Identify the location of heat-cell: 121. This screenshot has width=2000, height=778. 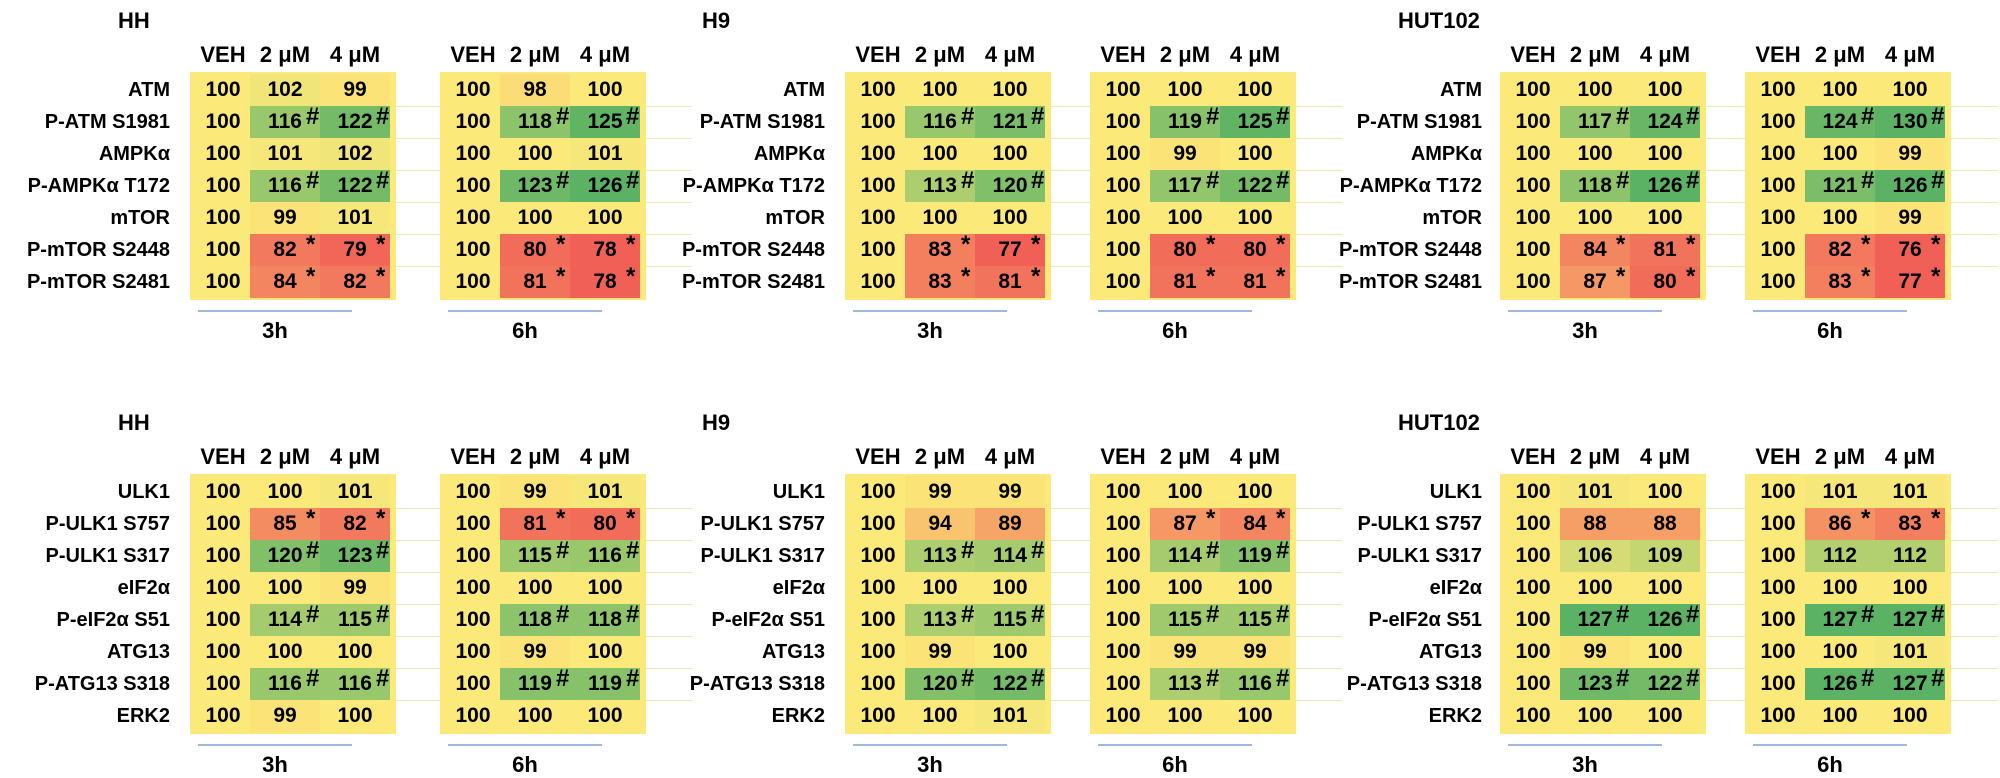
(1840, 186).